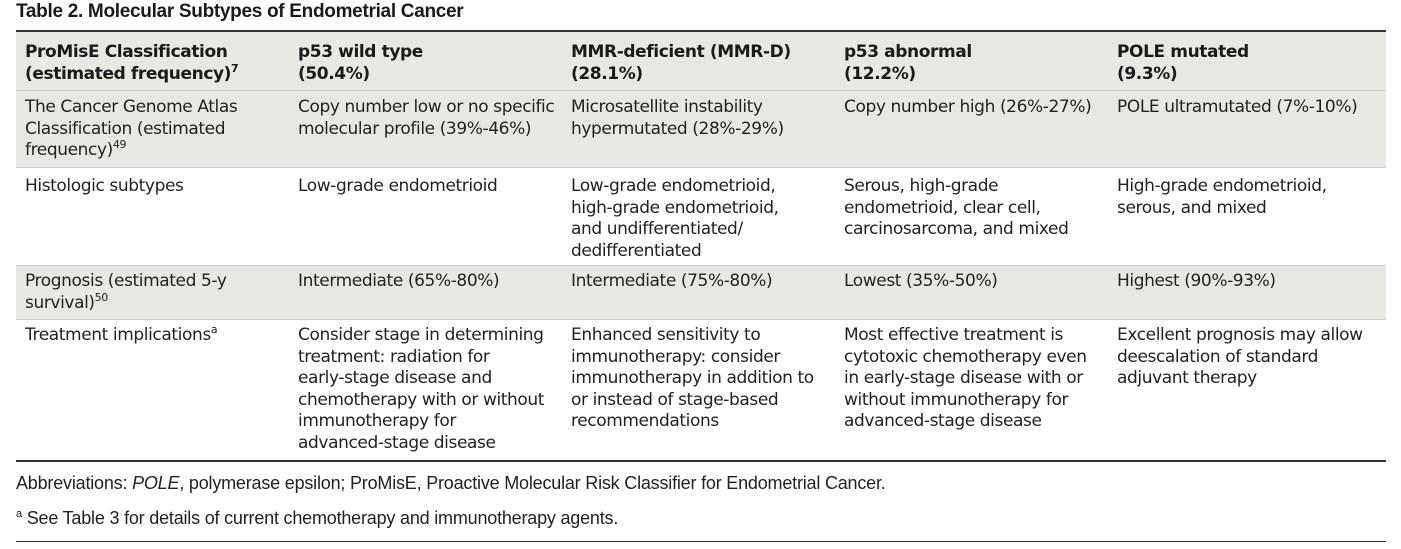  What do you see at coordinates (965, 356) in the screenshot?
I see `cell-line: cytotoxic chemotherapy even` at bounding box center [965, 356].